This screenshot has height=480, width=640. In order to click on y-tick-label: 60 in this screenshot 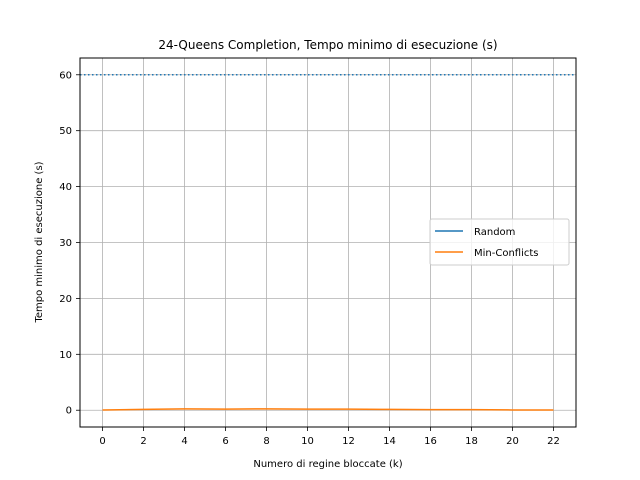, I will do `click(65, 75)`.